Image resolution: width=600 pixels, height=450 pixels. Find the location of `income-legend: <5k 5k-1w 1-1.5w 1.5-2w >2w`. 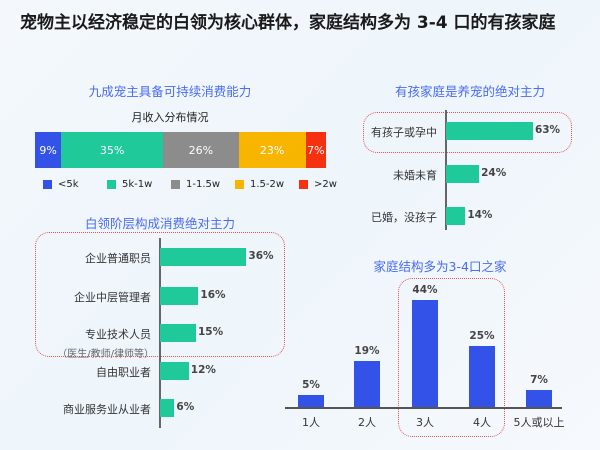

income-legend: <5k 5k-1w 1-1.5w 1.5-2w >2w is located at coordinates (203, 186).